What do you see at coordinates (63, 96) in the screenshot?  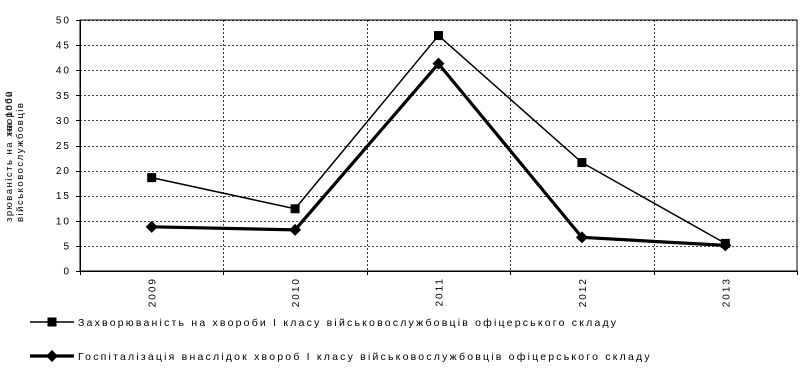 I see `y-tick-label: 35` at bounding box center [63, 96].